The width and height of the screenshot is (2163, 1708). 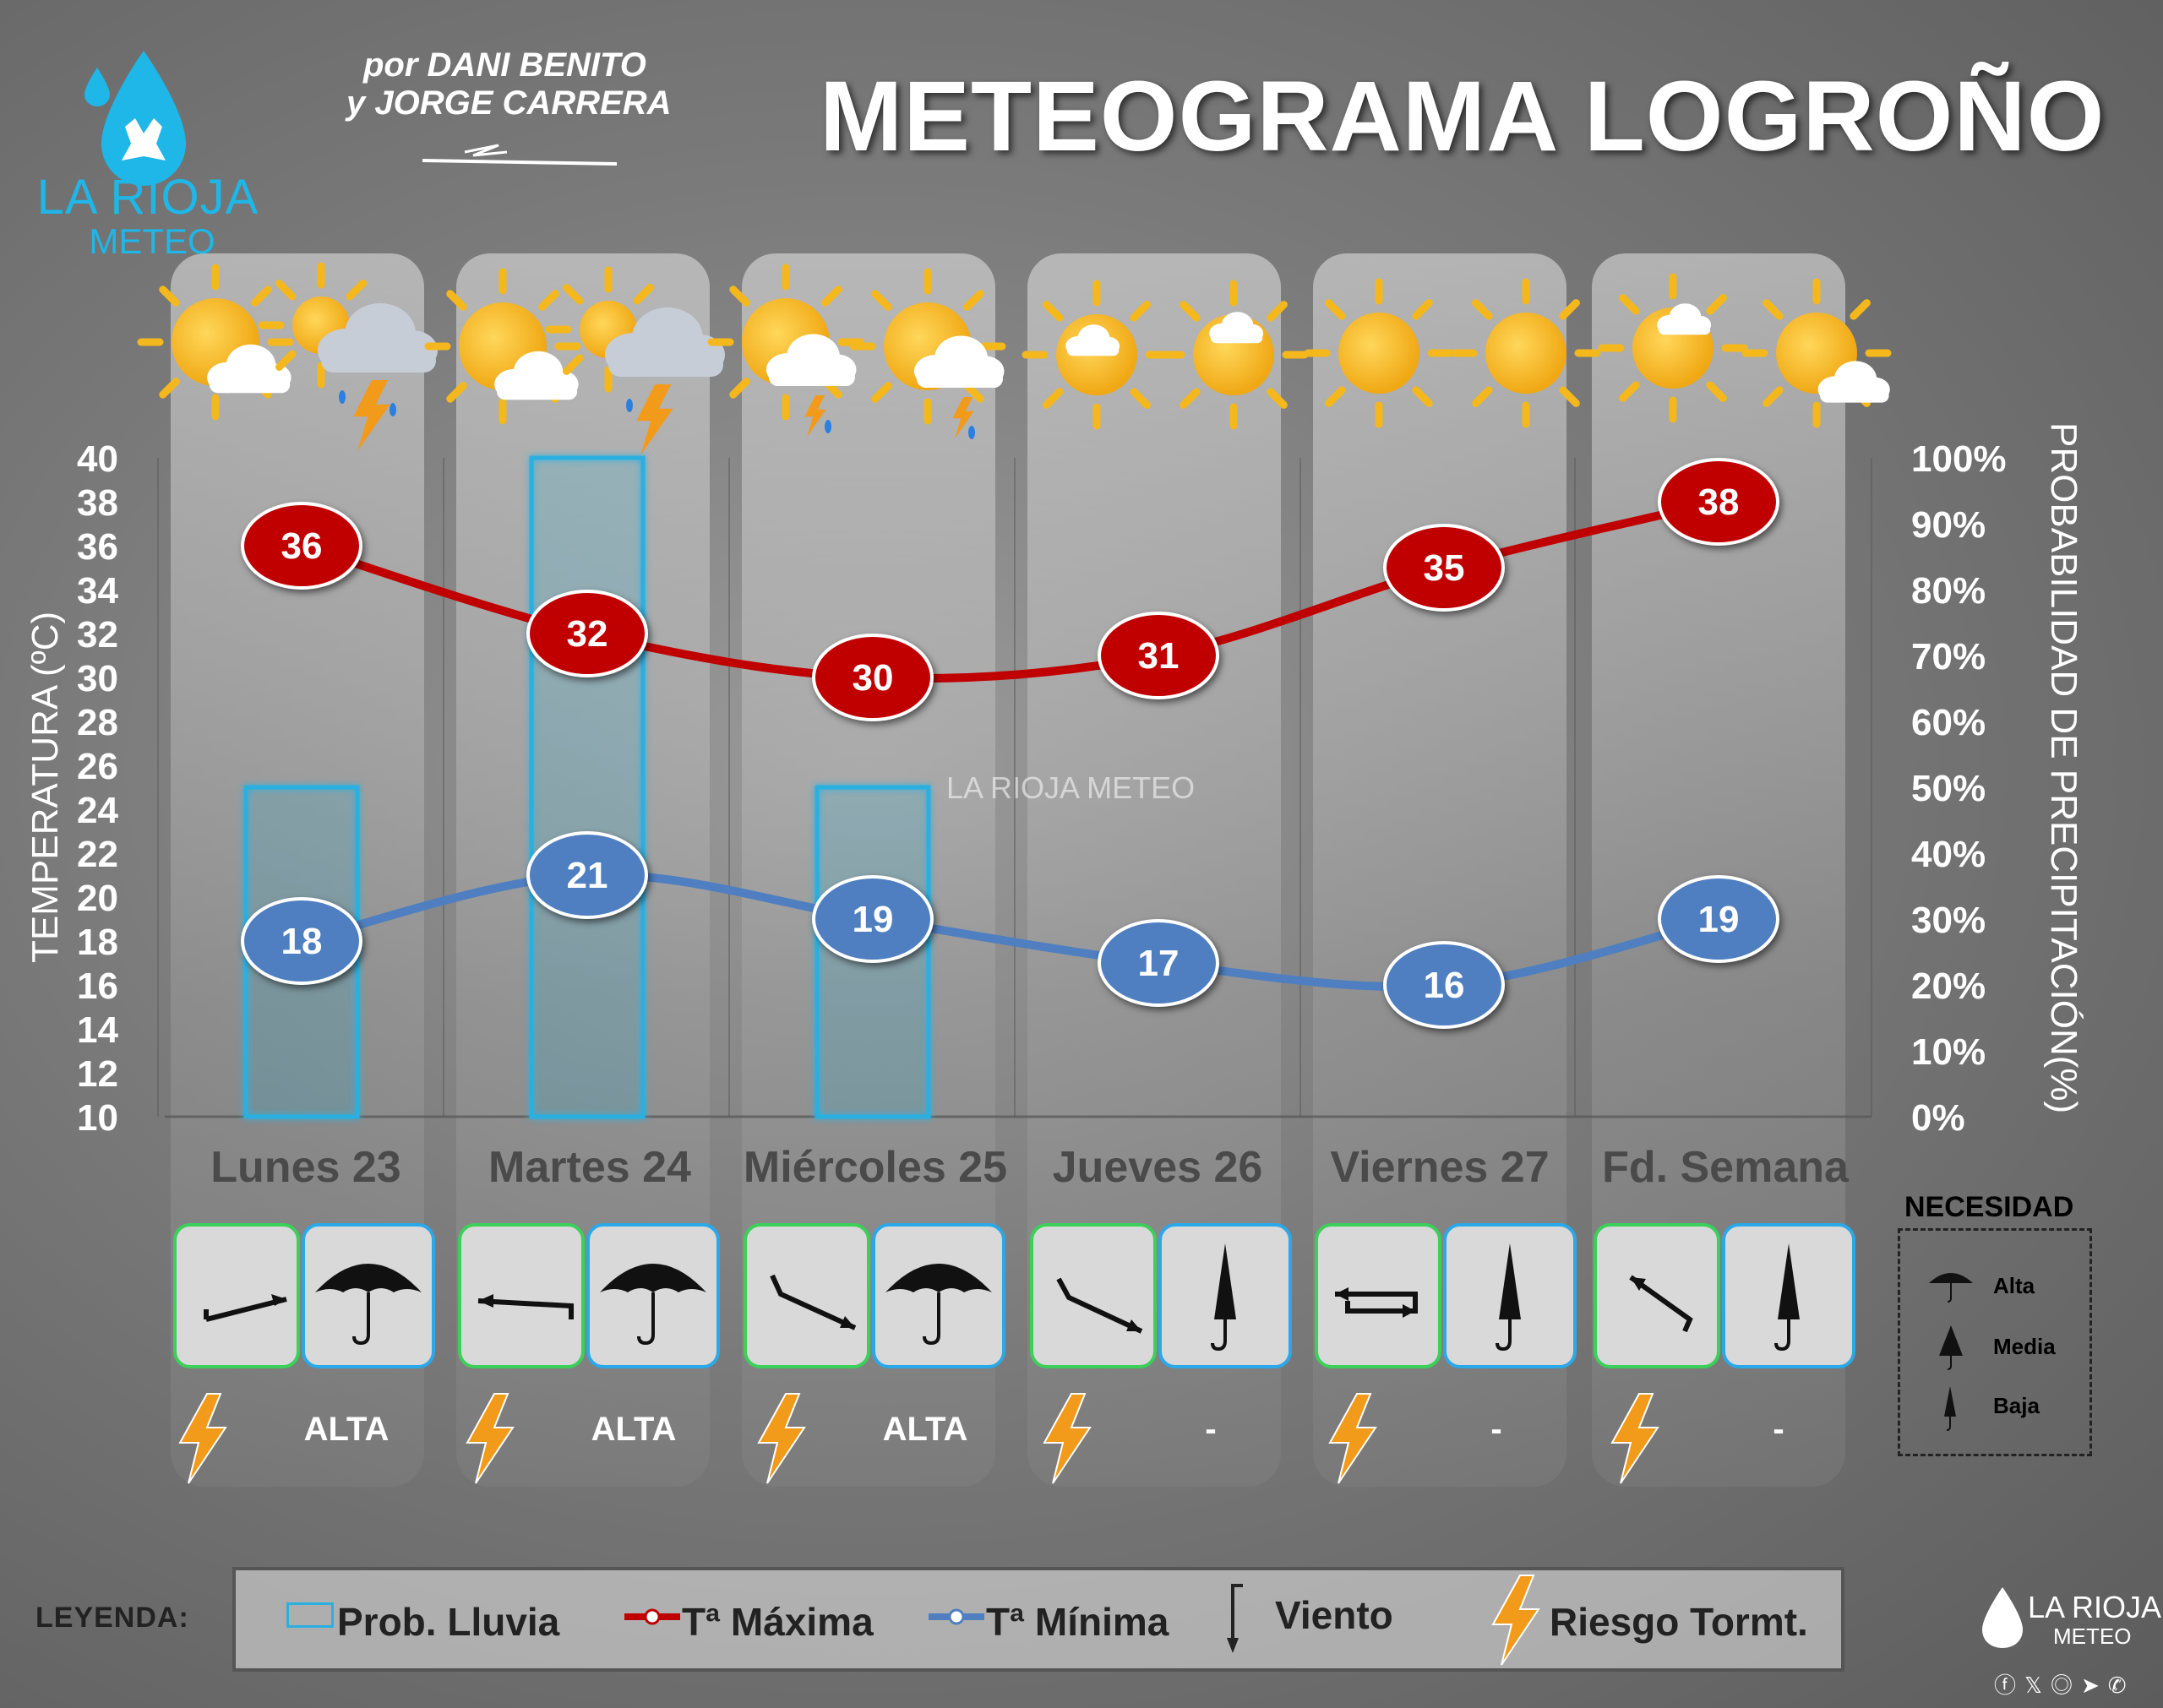 I want to click on social-icons: ⓕ𝕏◎➤✆, so click(x=2064, y=1686).